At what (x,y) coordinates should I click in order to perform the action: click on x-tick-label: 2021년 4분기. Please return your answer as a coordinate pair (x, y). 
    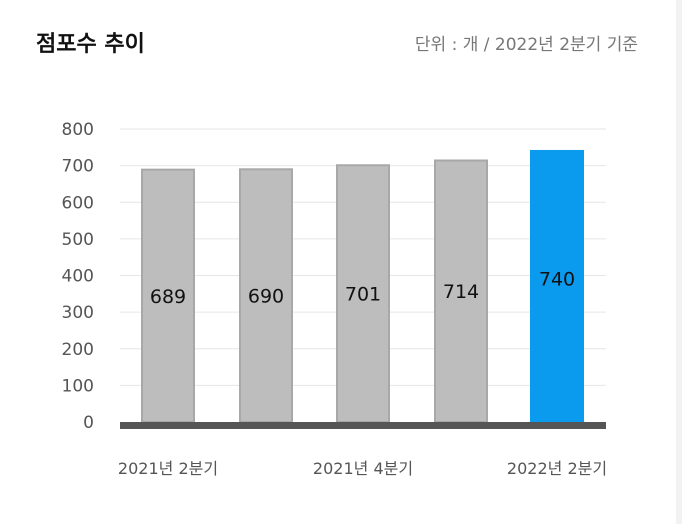
    Looking at the image, I should click on (363, 468).